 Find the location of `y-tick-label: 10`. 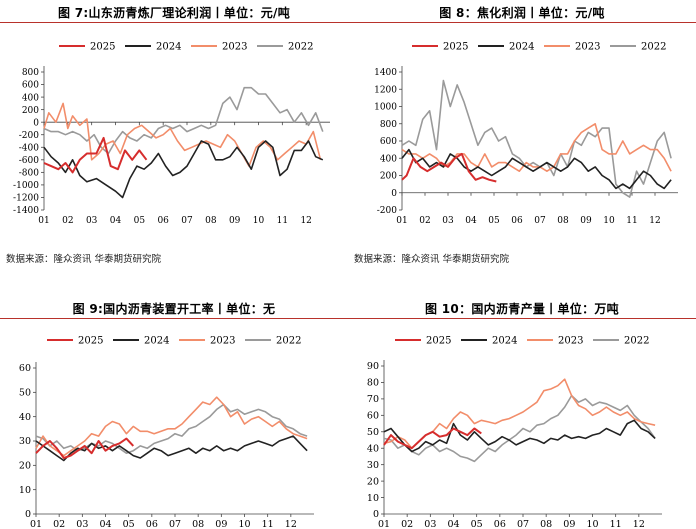

y-tick-label: 10 is located at coordinates (25, 490).